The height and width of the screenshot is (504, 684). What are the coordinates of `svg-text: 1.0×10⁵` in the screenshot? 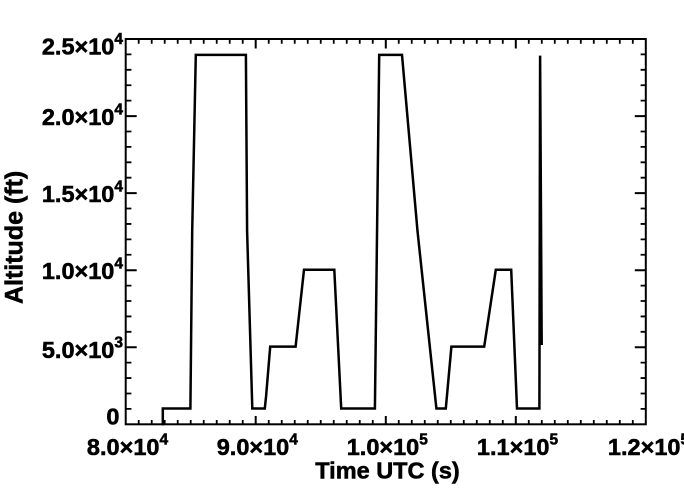 It's located at (388, 446).